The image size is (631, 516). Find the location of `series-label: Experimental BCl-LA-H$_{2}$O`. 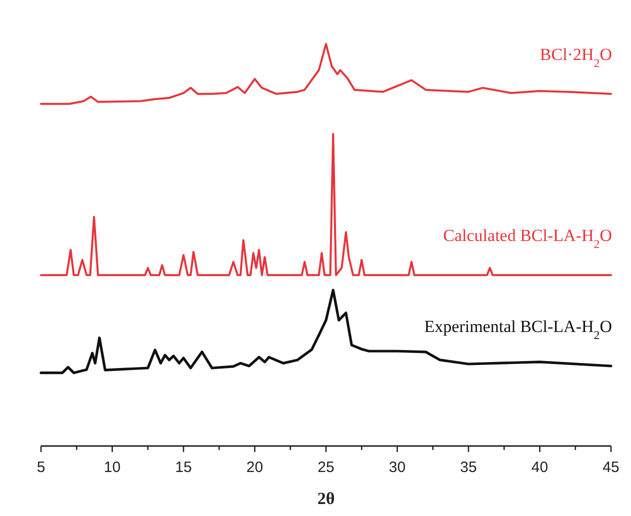

series-label: Experimental BCl-LA-H$_{2}$O is located at coordinates (518, 329).